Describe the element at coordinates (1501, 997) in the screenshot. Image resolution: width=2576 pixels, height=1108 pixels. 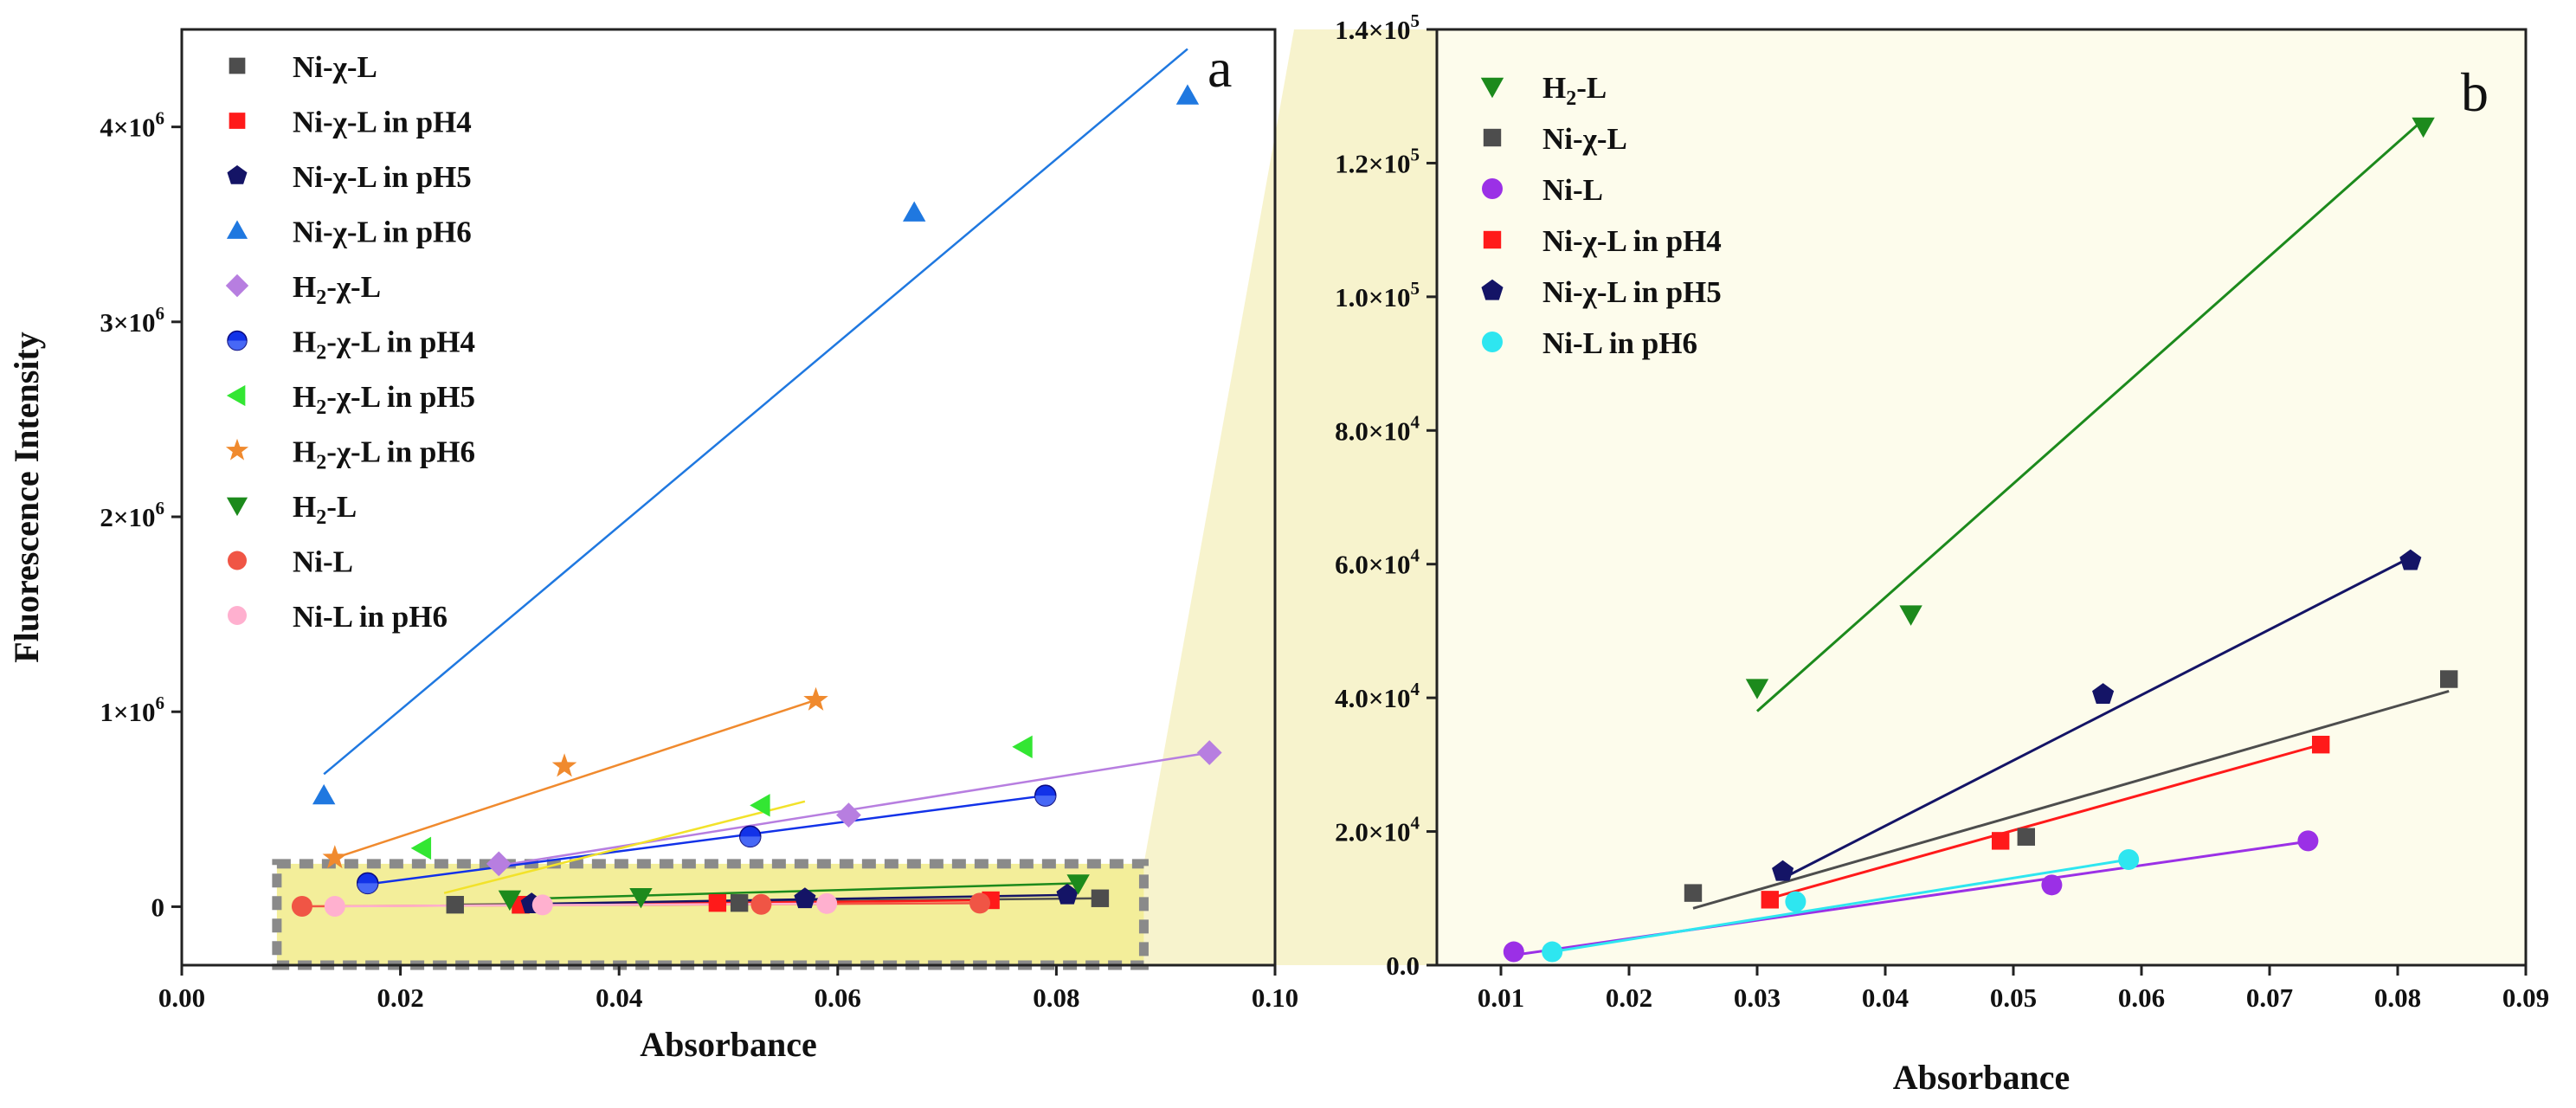
I see `x-tick-label: 0.01` at that location.